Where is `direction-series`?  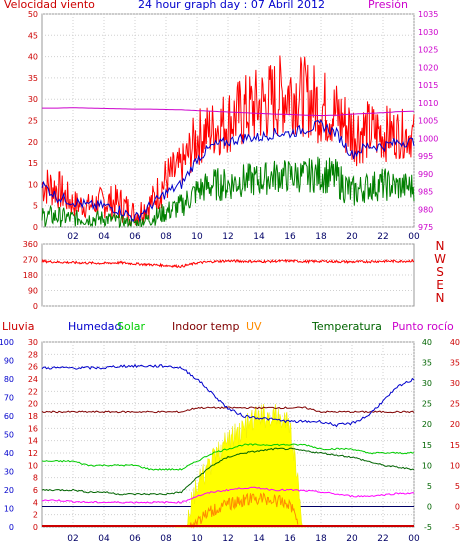
direction-series is located at coordinates (228, 263).